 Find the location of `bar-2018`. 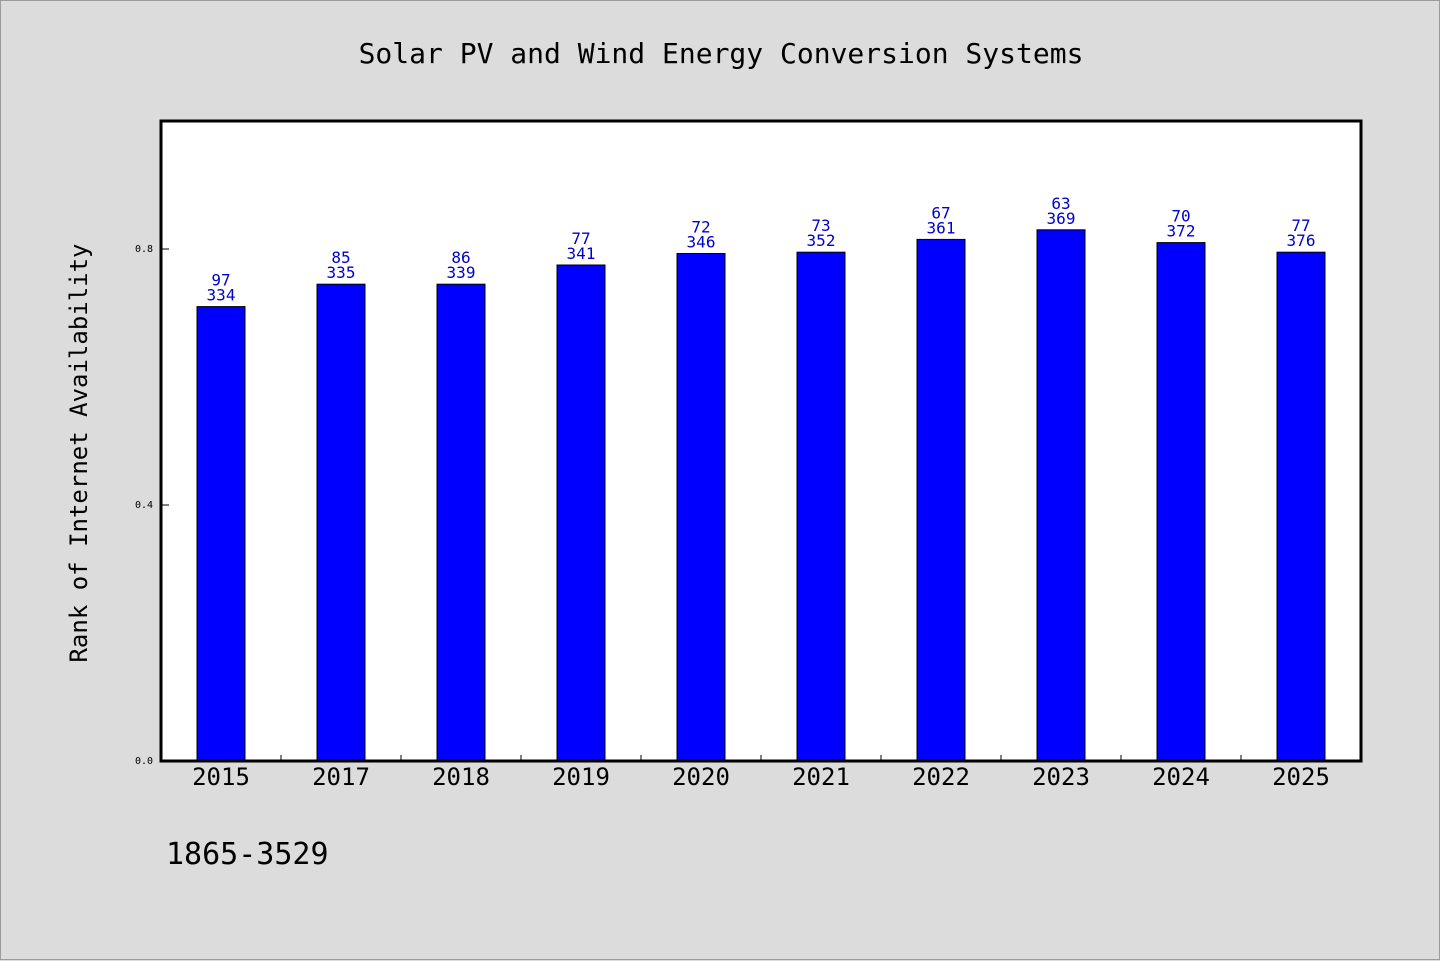

bar-2018 is located at coordinates (461, 522).